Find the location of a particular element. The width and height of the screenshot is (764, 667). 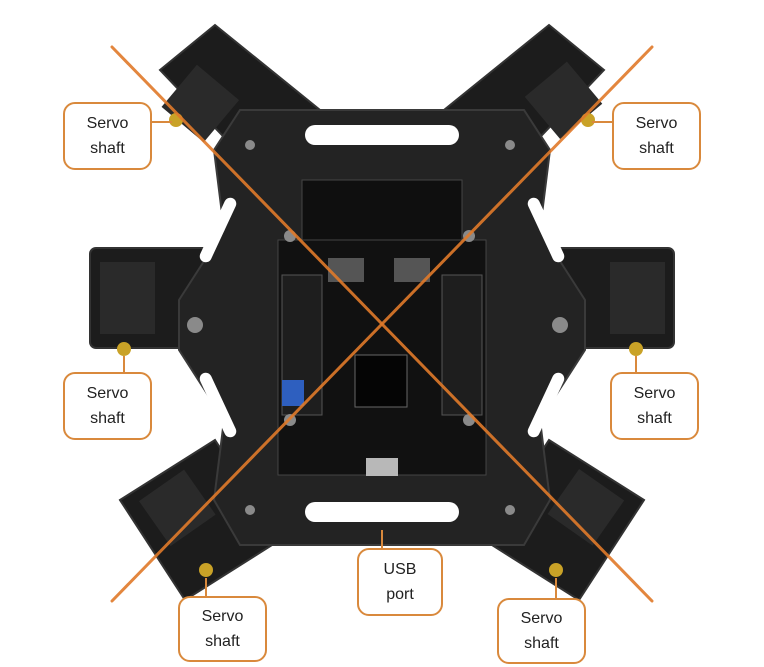

callout-usb-port: USB port is located at coordinates (400, 582).